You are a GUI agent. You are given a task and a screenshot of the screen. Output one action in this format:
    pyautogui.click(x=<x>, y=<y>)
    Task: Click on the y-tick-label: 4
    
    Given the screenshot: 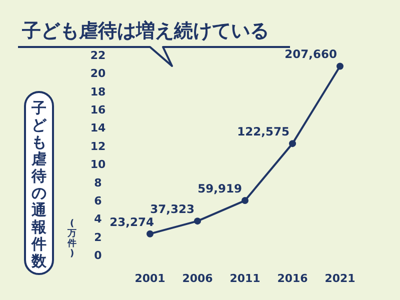 What is the action you would take?
    pyautogui.click(x=98, y=219)
    